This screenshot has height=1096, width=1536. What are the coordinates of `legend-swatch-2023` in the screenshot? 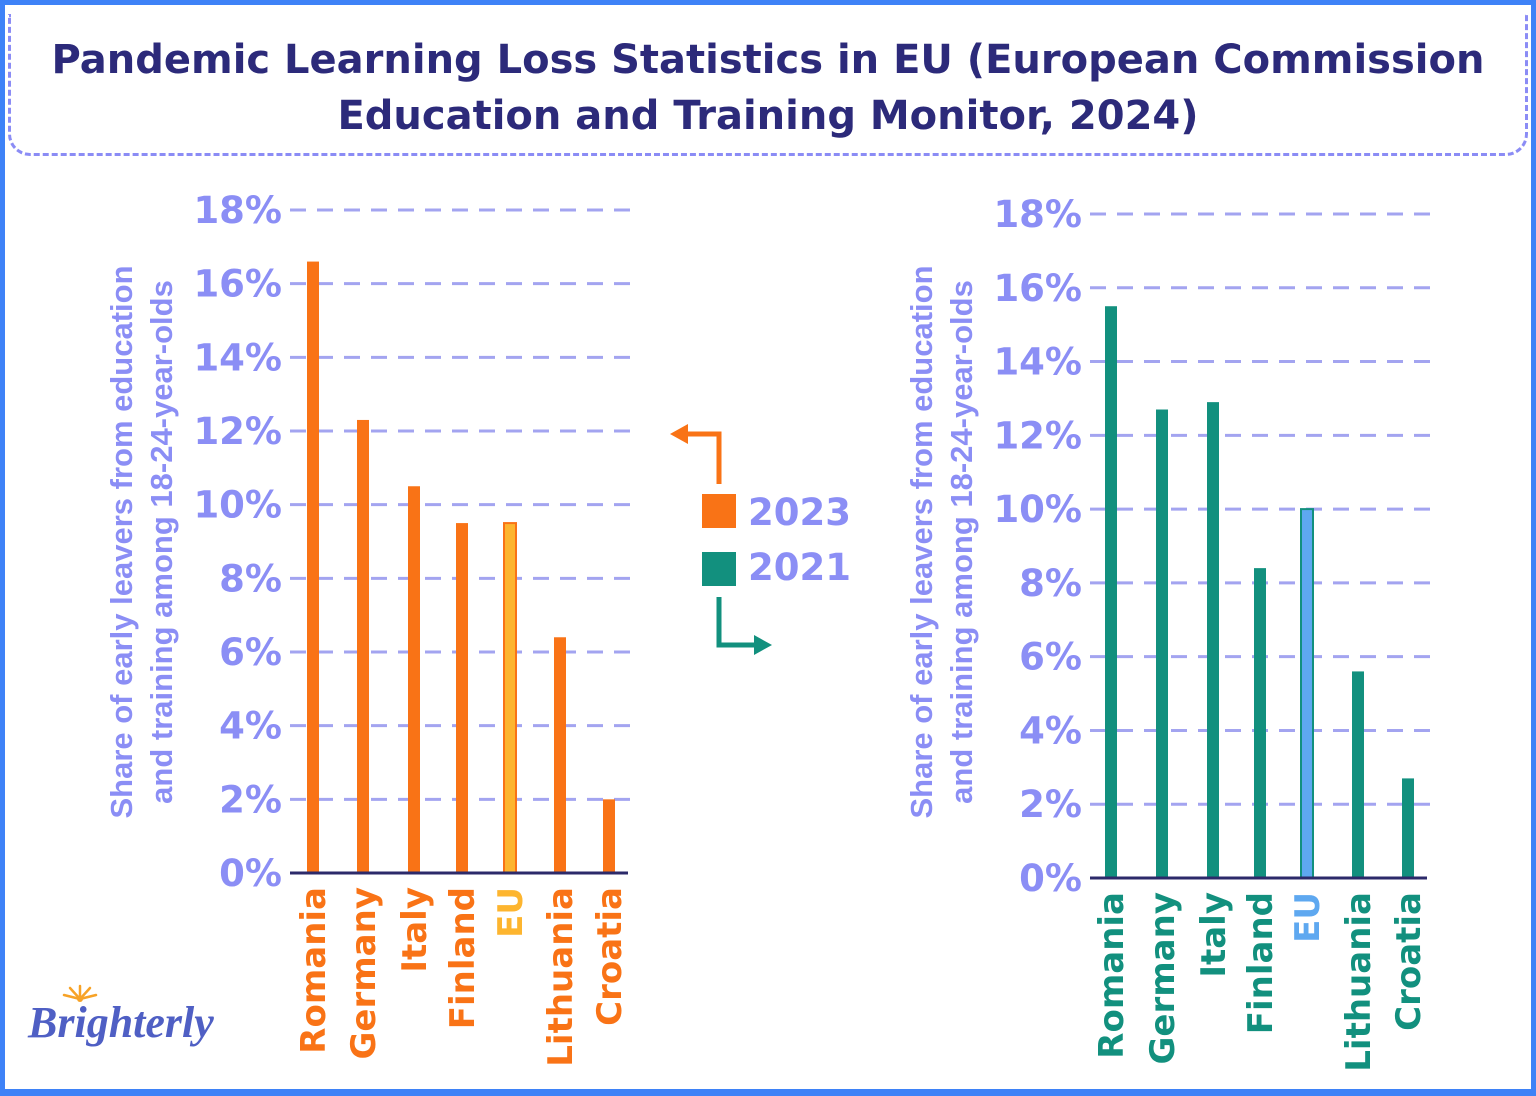 It's located at (719, 511).